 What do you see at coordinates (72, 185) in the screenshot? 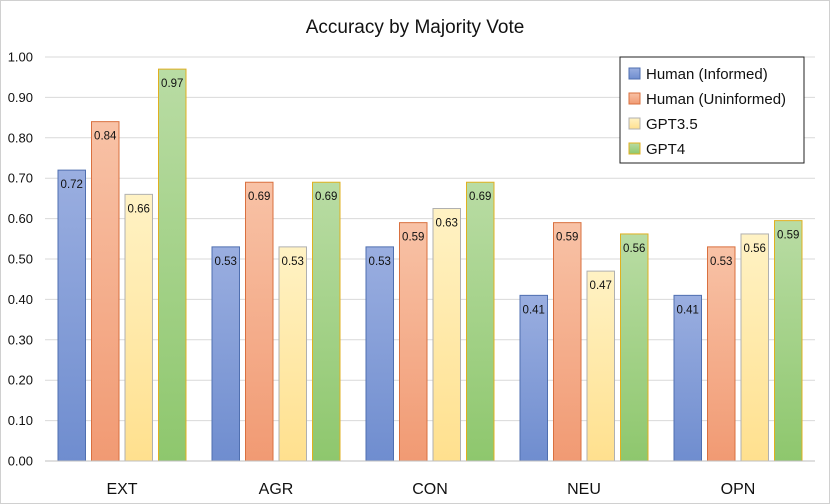
I see `data-label: 0.72` at bounding box center [72, 185].